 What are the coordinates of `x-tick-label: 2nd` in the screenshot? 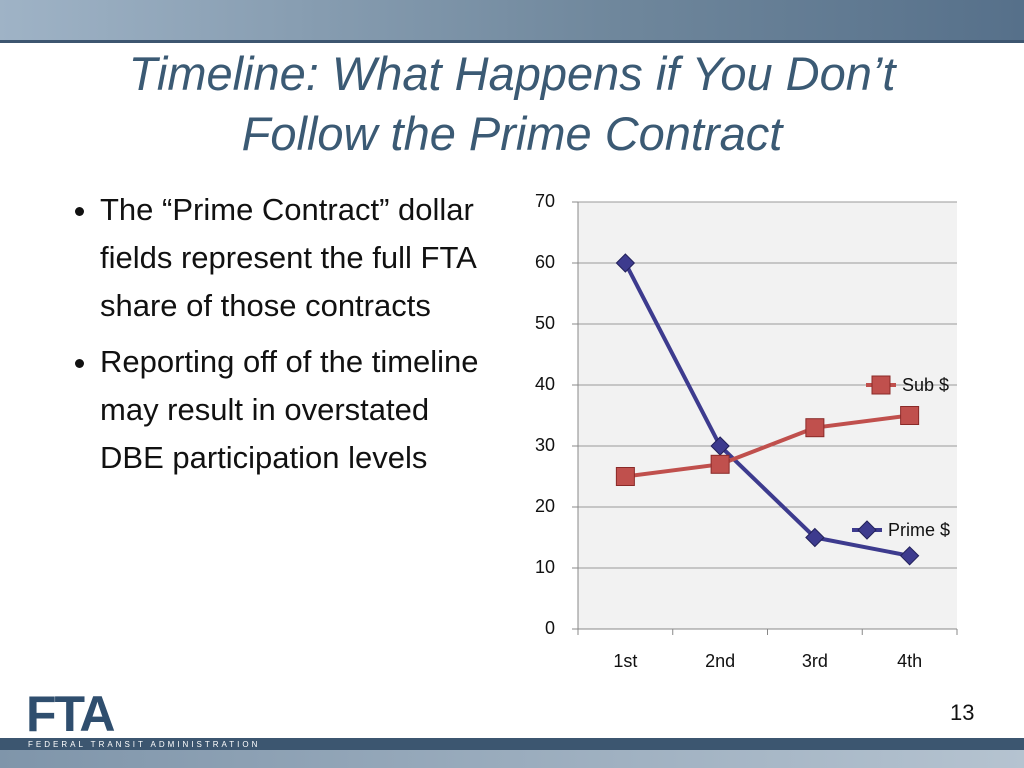 It's located at (720, 661).